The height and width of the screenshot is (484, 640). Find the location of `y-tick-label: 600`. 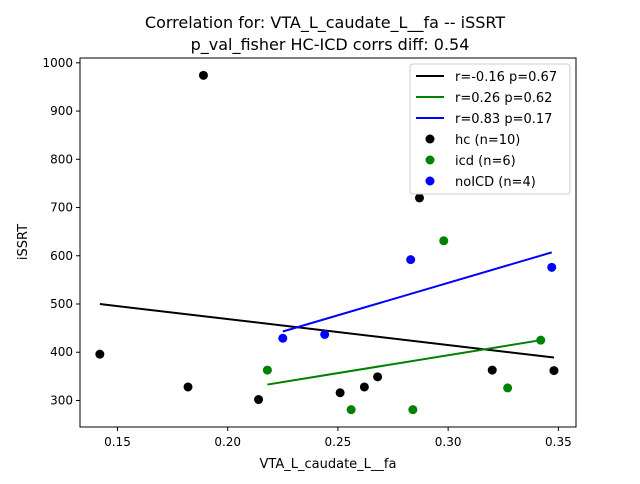

y-tick-label: 600 is located at coordinates (61, 256).